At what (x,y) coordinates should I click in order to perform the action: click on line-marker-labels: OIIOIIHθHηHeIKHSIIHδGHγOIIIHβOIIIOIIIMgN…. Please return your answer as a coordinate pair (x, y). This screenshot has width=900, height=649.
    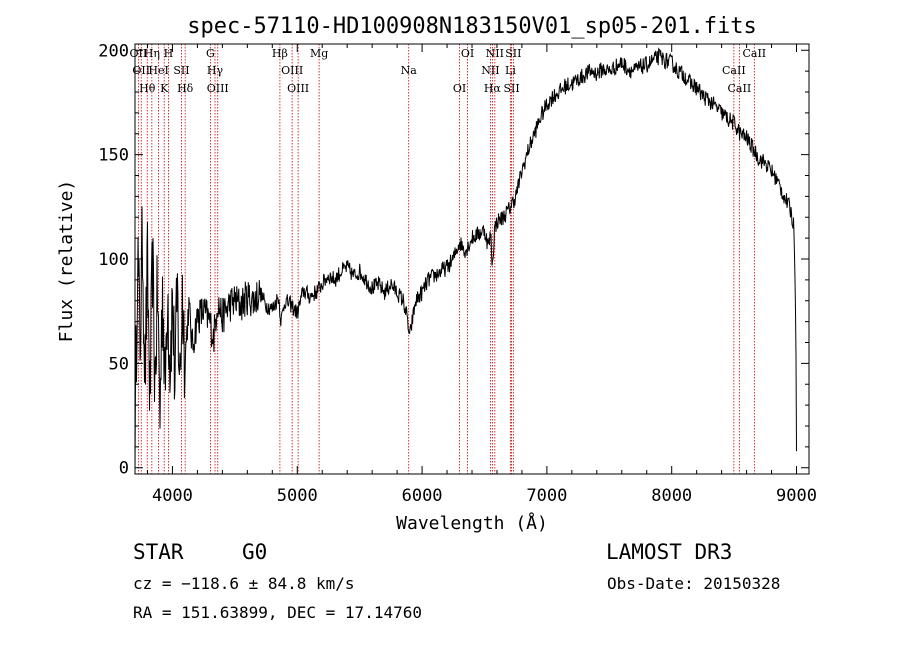
    Looking at the image, I should click on (448, 71).